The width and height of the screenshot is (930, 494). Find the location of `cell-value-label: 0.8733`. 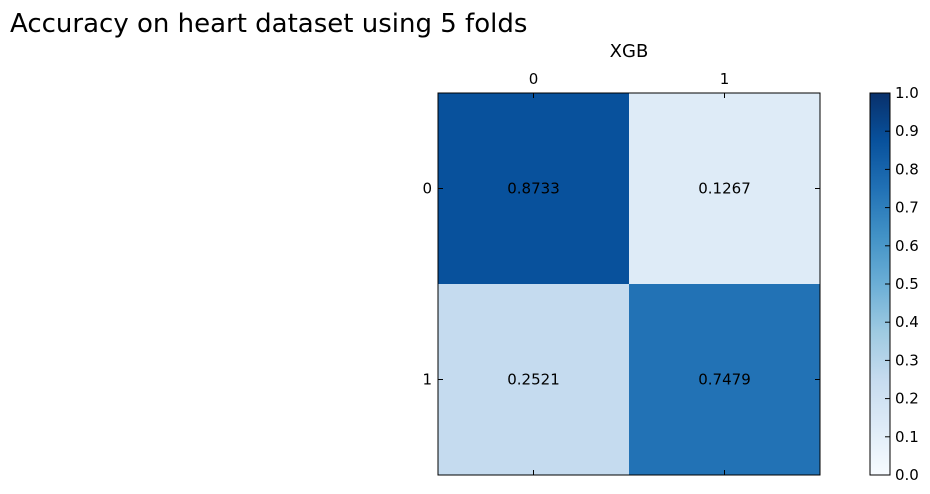

cell-value-label: 0.8733 is located at coordinates (533, 189).